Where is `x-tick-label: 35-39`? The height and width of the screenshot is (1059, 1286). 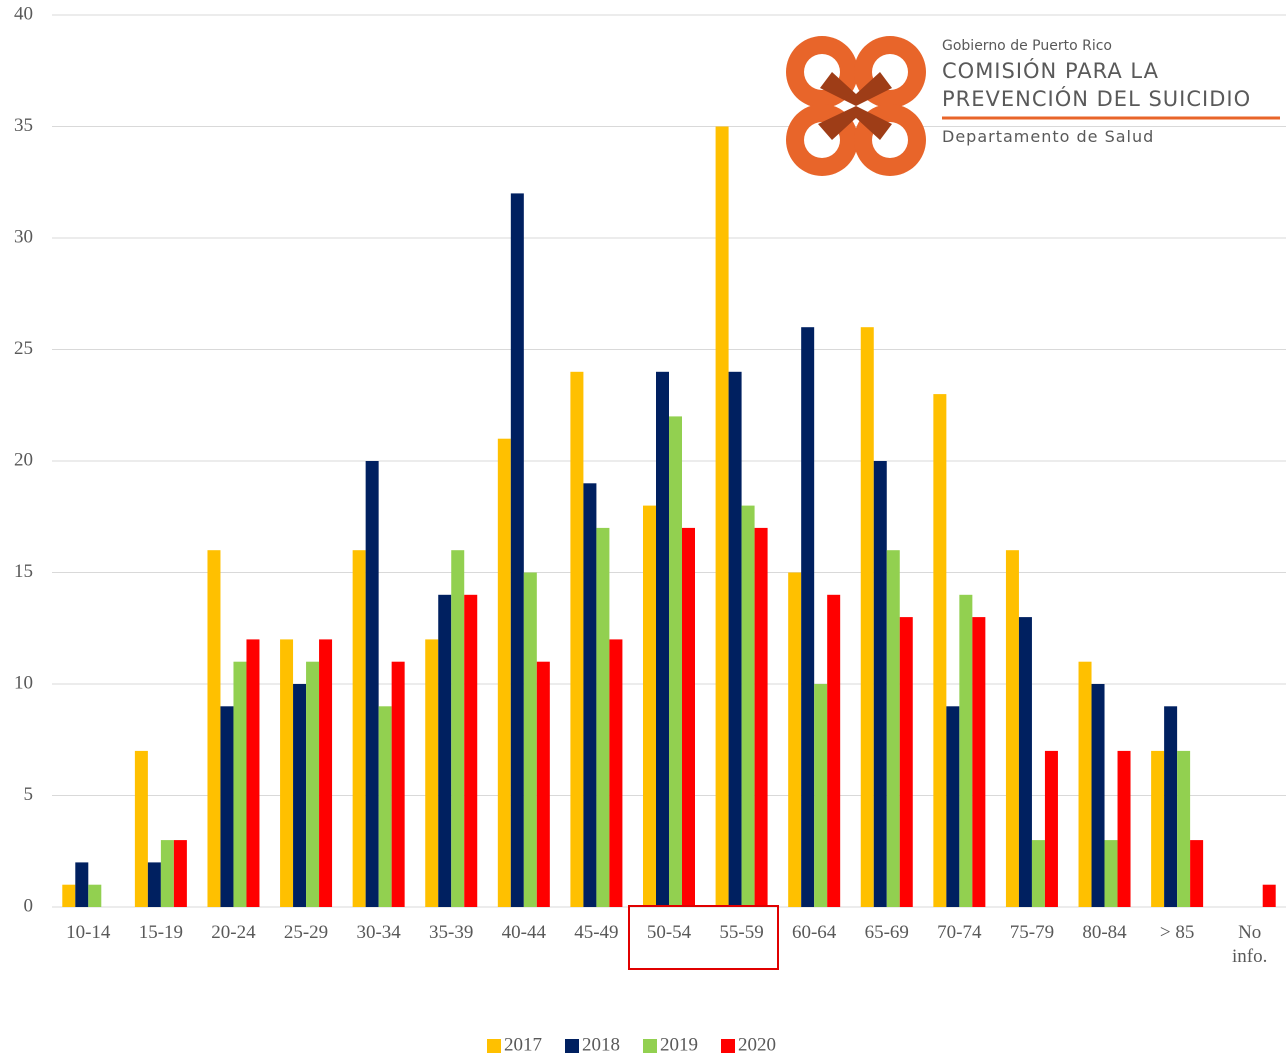 x-tick-label: 35-39 is located at coordinates (451, 932).